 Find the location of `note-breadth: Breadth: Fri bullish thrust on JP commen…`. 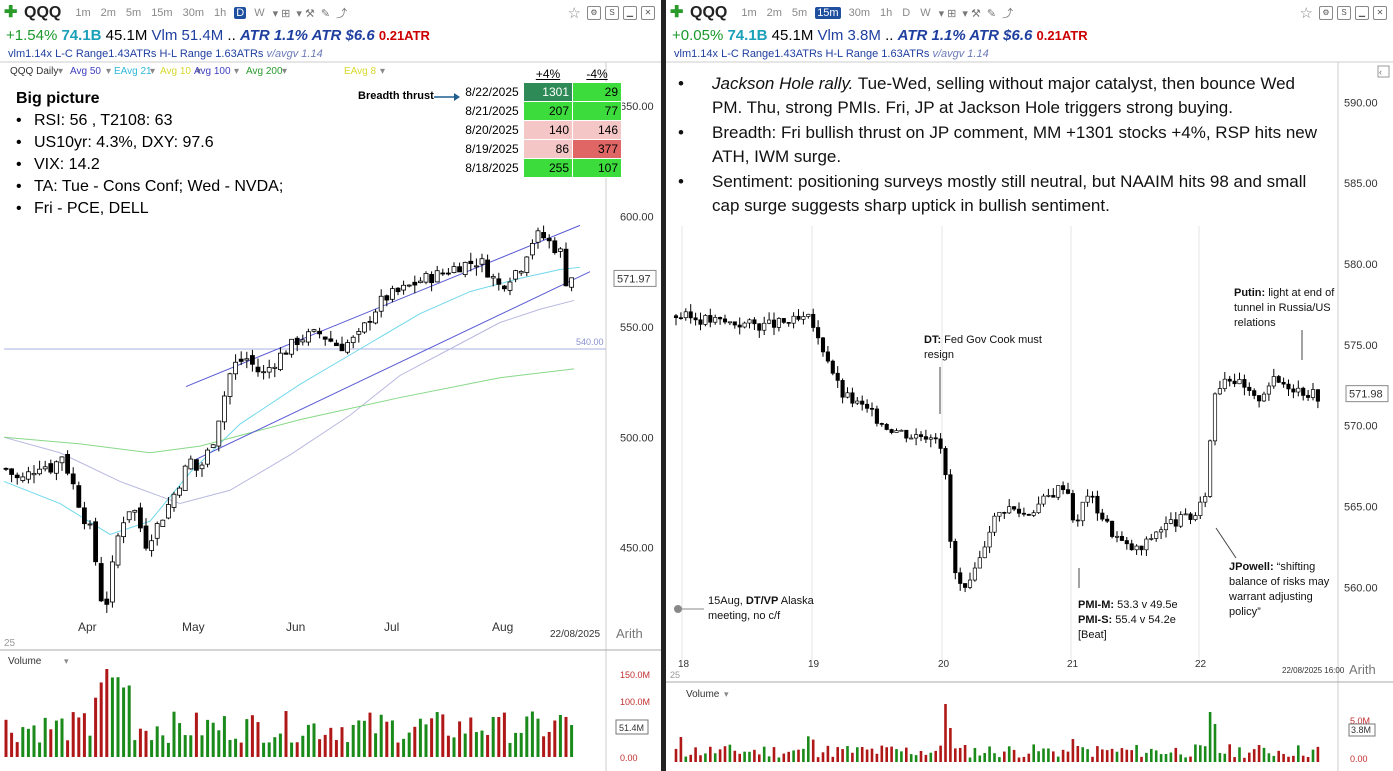

note-breadth: Breadth: Fri bullish thrust on JP commen… is located at coordinates (1020, 145).